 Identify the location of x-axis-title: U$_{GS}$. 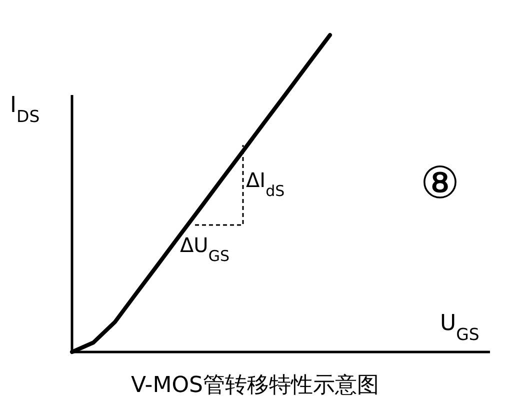
(460, 327).